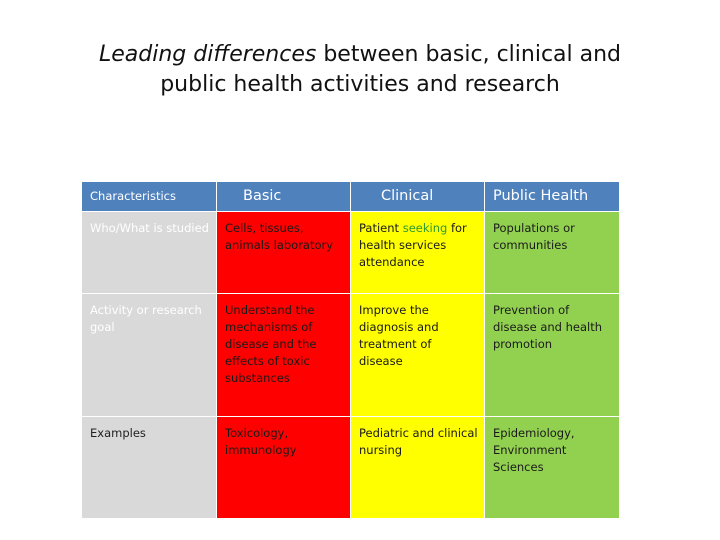 The height and width of the screenshot is (540, 720). I want to click on title-rest-part: between basic, clinical and, so click(469, 54).